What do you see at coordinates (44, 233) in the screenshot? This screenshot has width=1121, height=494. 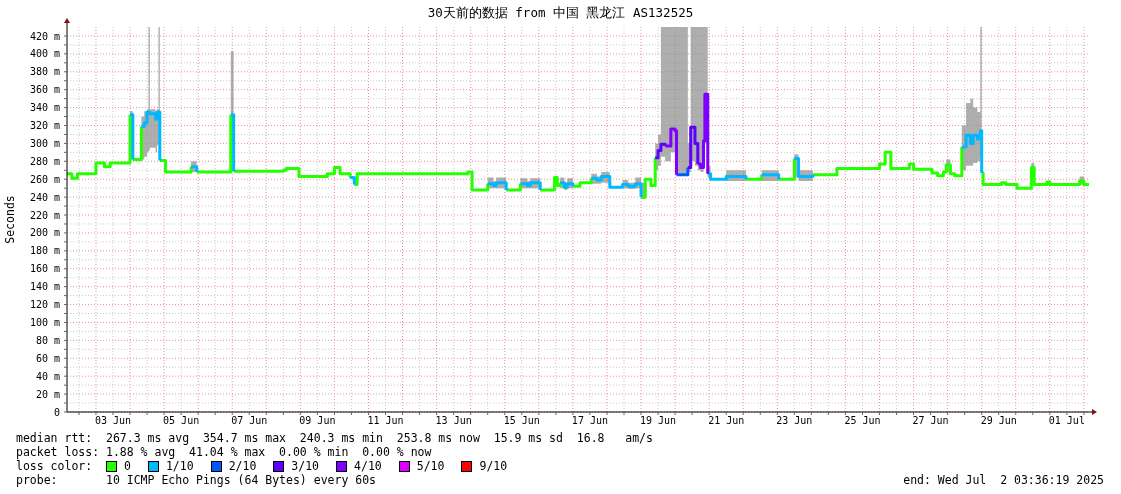 I see `y-tick-label: 200 m` at bounding box center [44, 233].